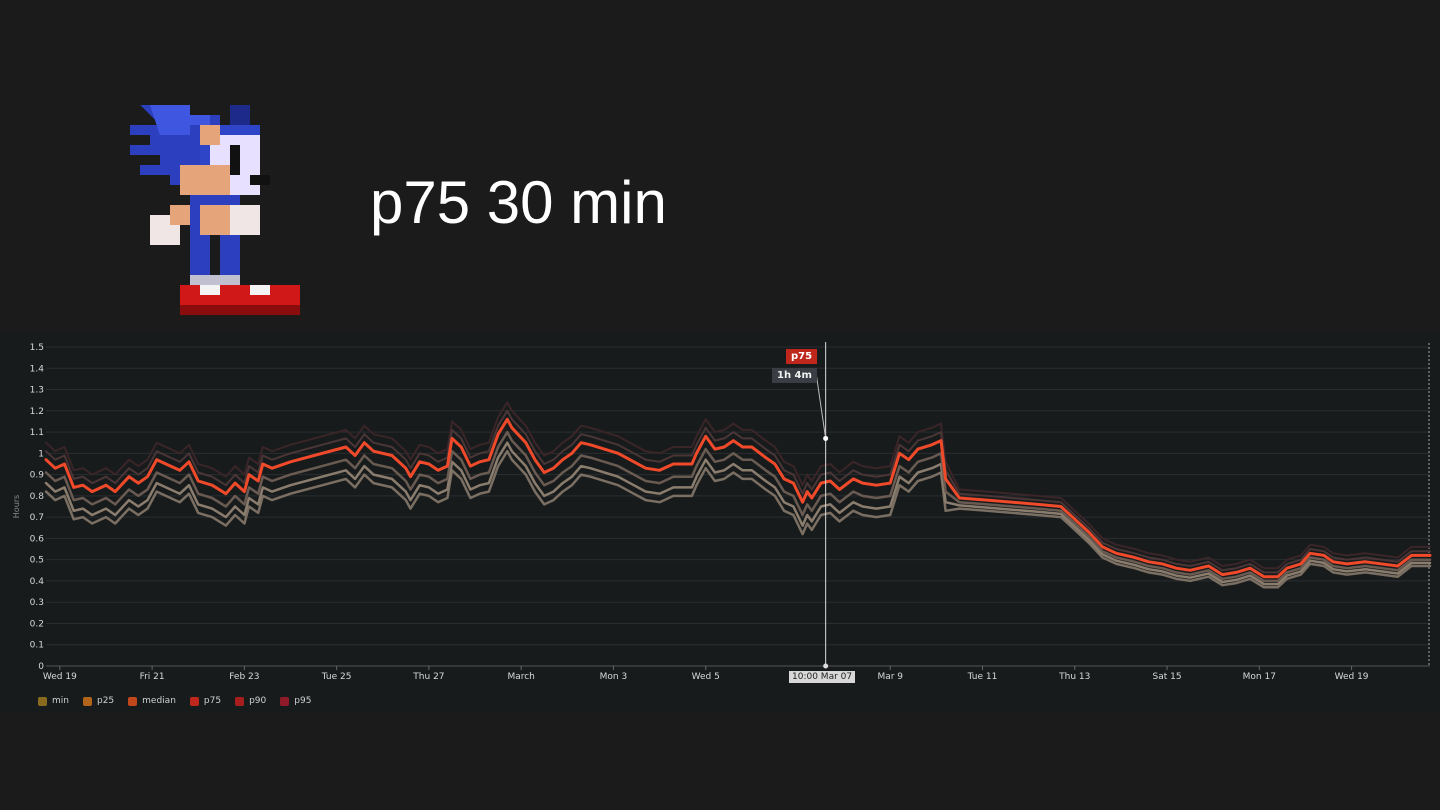 The image size is (1440, 810). What do you see at coordinates (1259, 677) in the screenshot?
I see `x-tick-label: Mon 17` at bounding box center [1259, 677].